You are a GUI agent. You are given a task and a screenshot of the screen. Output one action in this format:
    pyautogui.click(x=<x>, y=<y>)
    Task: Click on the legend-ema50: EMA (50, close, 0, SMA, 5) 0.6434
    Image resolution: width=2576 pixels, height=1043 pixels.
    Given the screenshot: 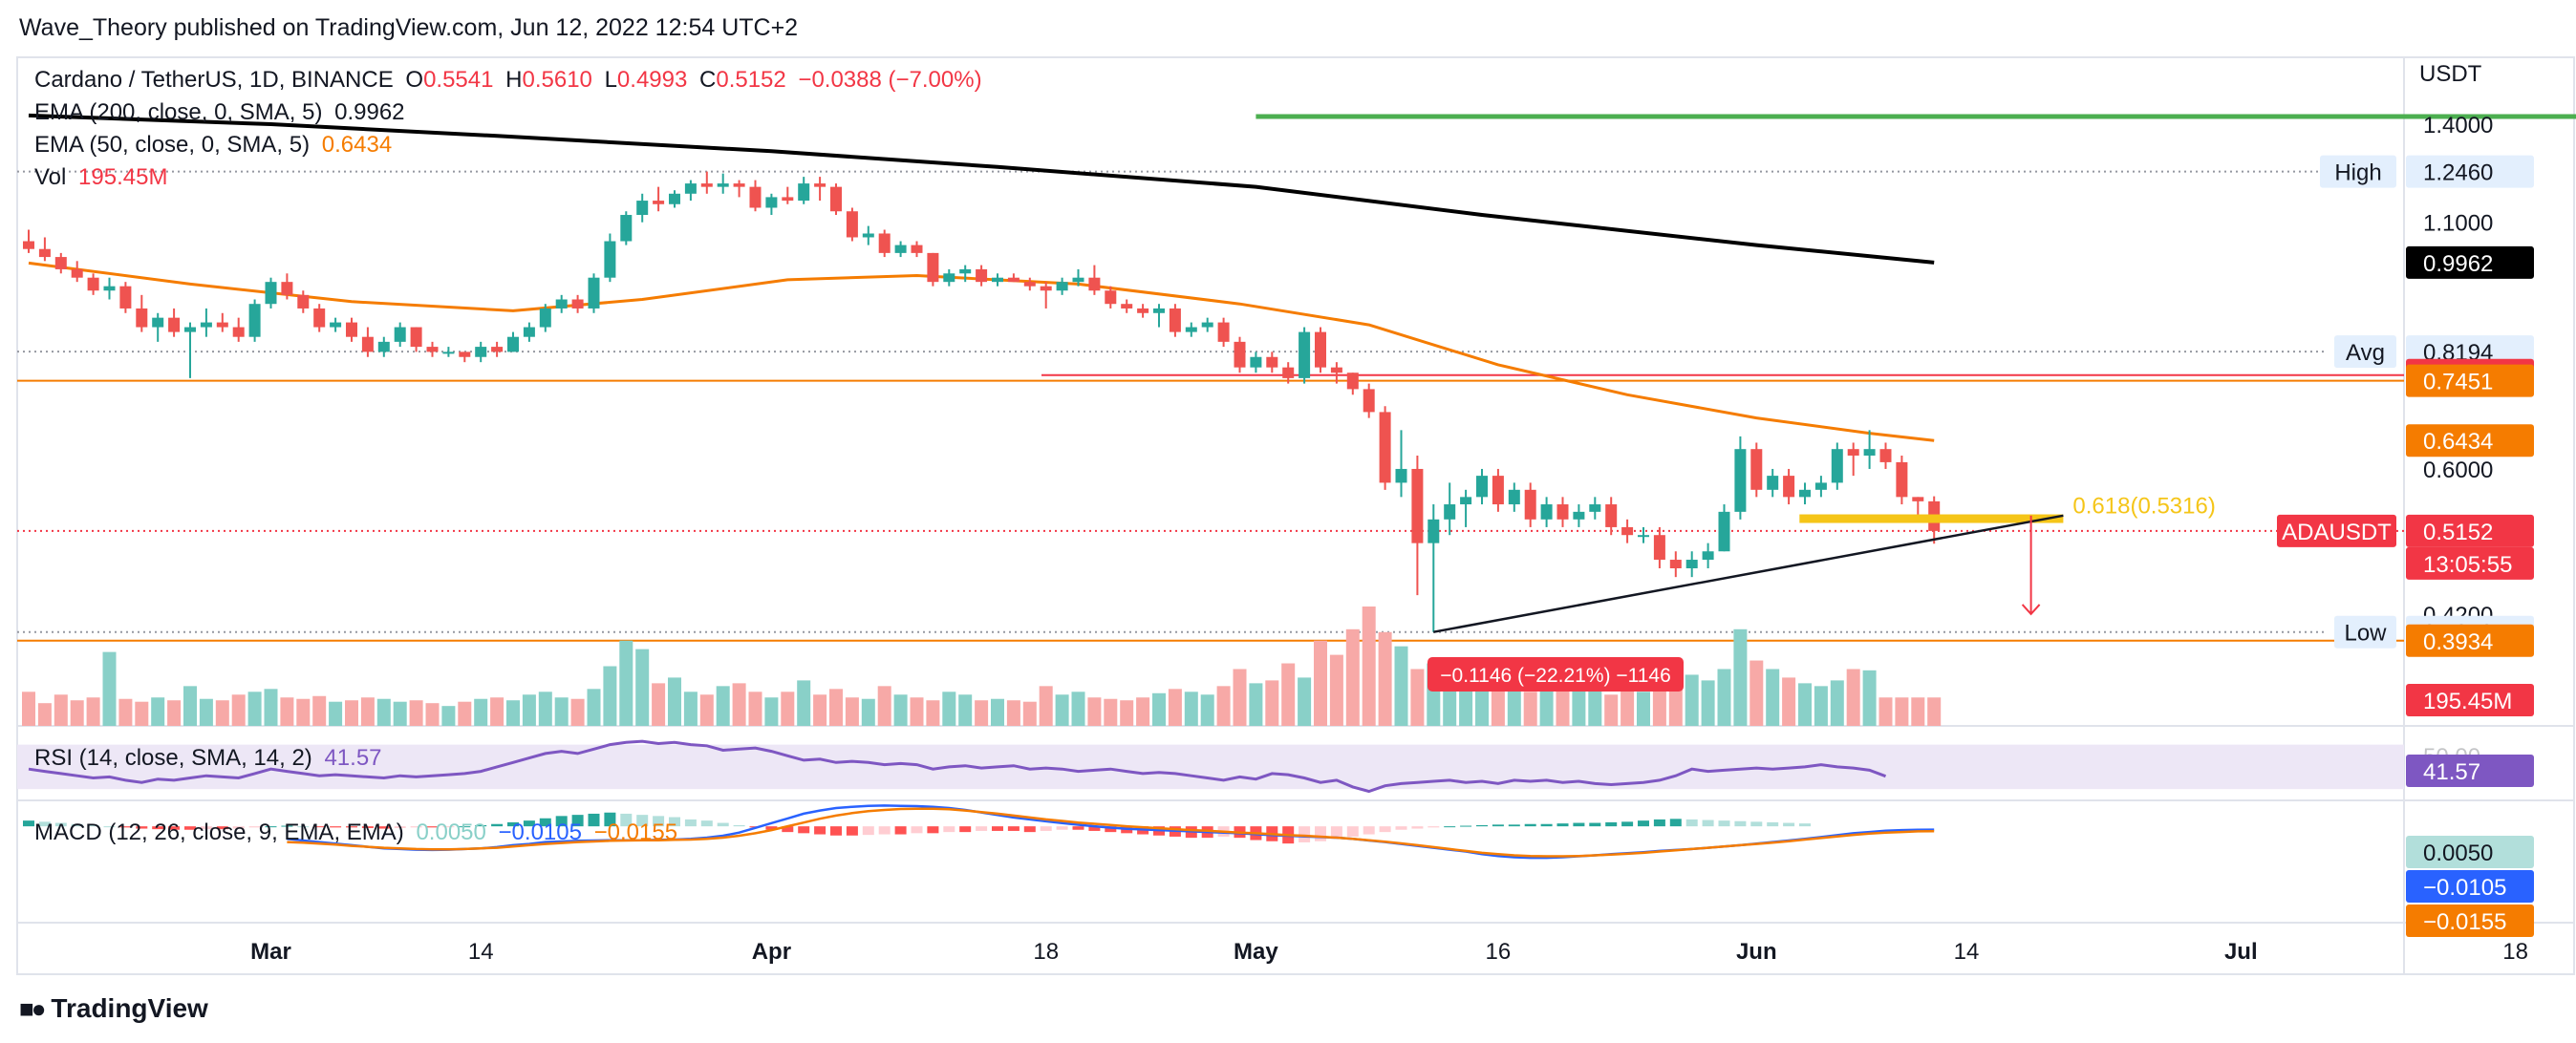 What is the action you would take?
    pyautogui.click(x=213, y=145)
    